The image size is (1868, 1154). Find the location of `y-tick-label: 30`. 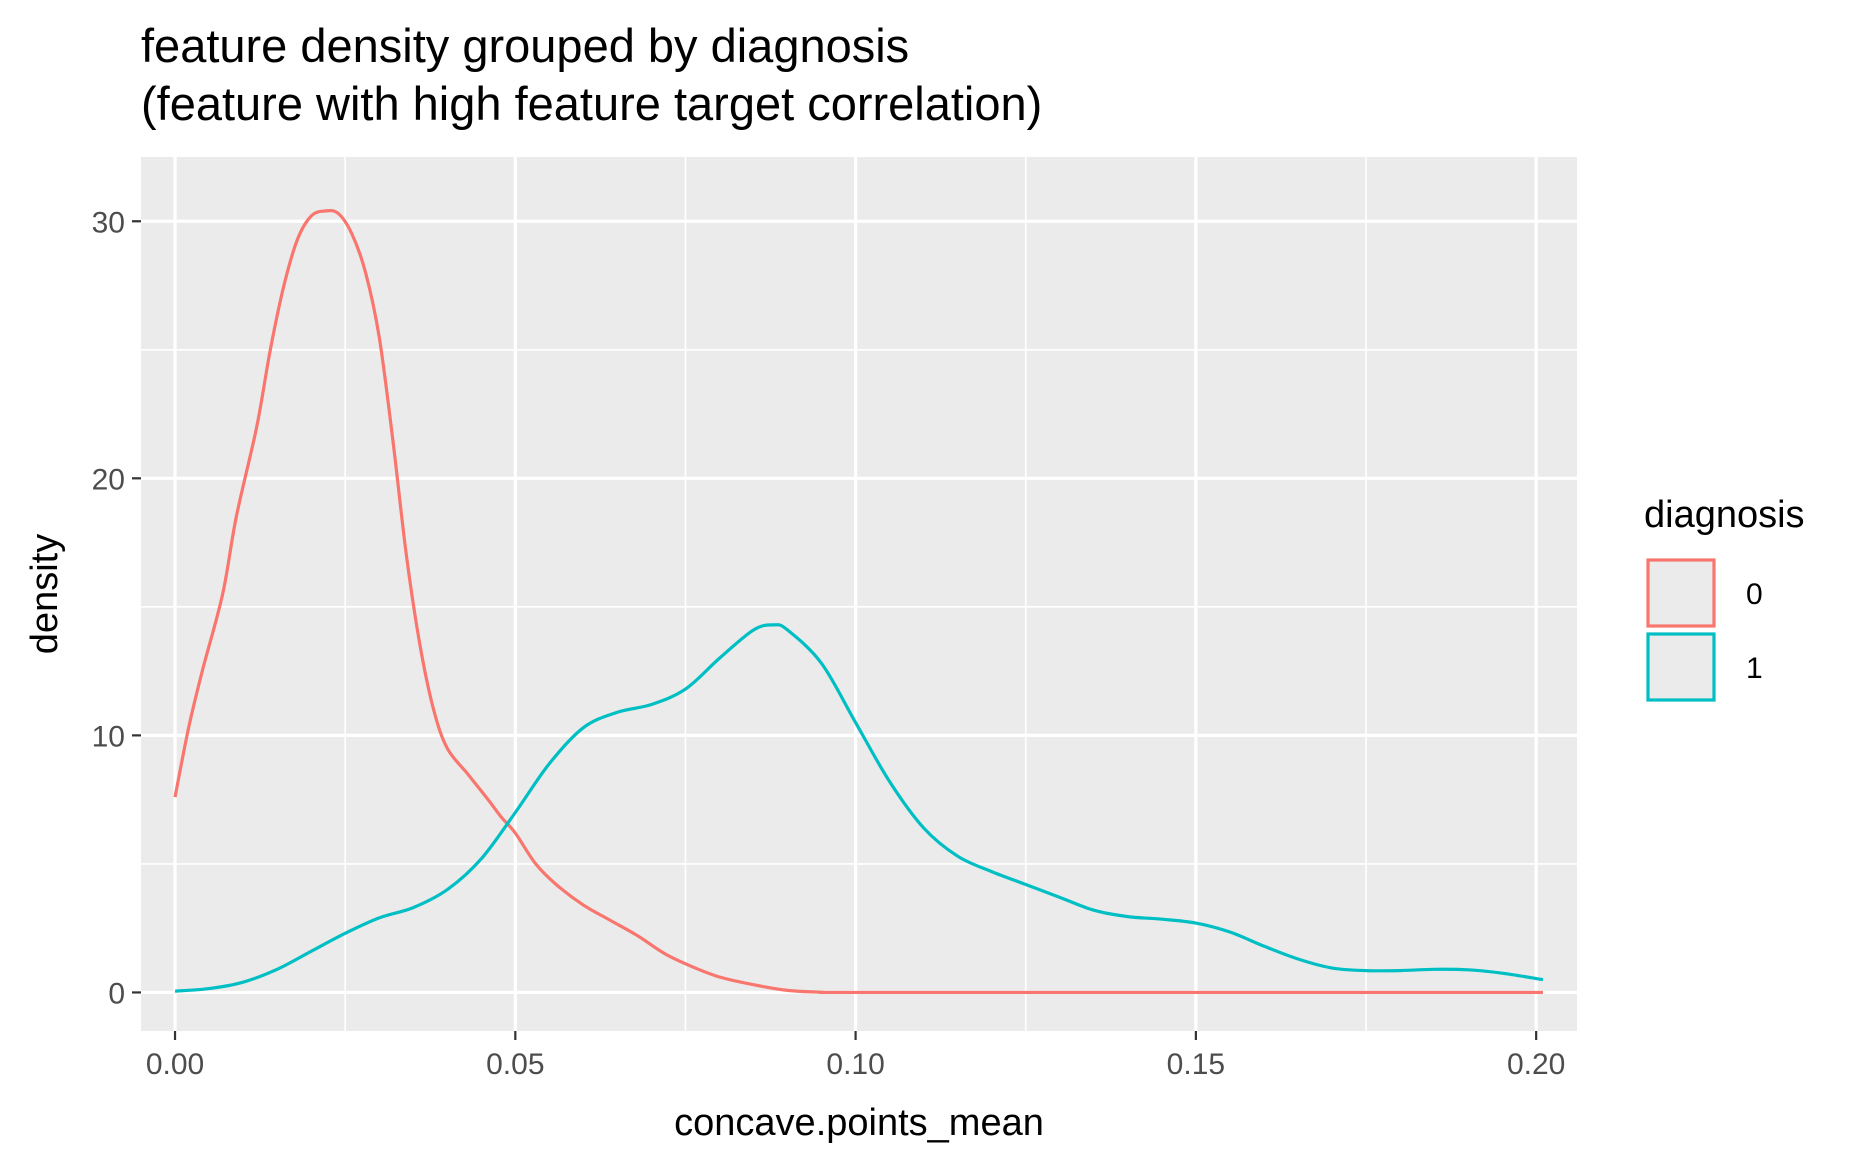

y-tick-label: 30 is located at coordinates (108, 222).